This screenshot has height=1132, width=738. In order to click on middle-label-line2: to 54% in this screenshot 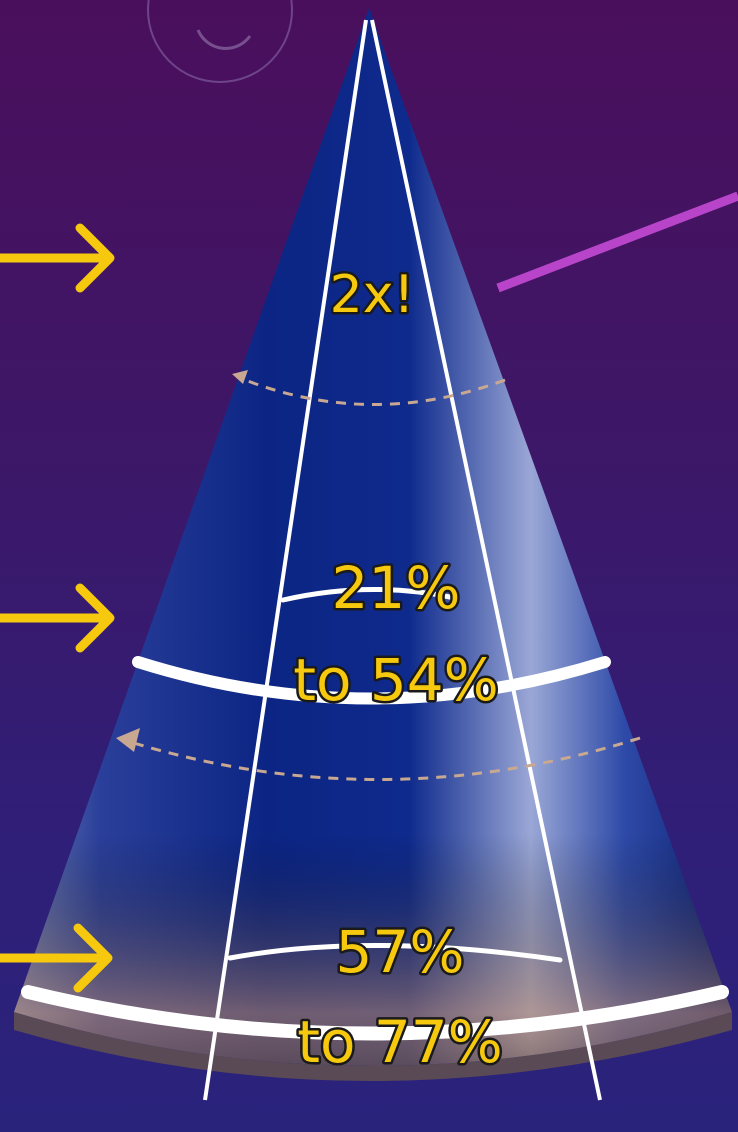, I will do `click(396, 680)`.